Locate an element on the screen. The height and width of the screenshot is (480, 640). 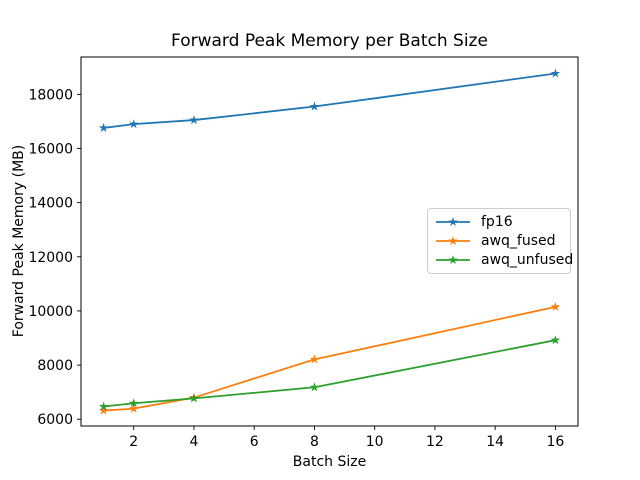
legend: fp16 awq_fused awq_unfused is located at coordinates (500, 241).